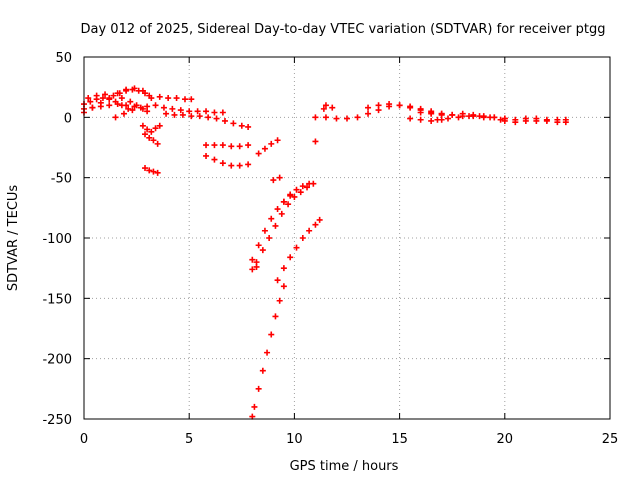 The width and height of the screenshot is (640, 480). What do you see at coordinates (294, 439) in the screenshot?
I see `x-tick-label: 10` at bounding box center [294, 439].